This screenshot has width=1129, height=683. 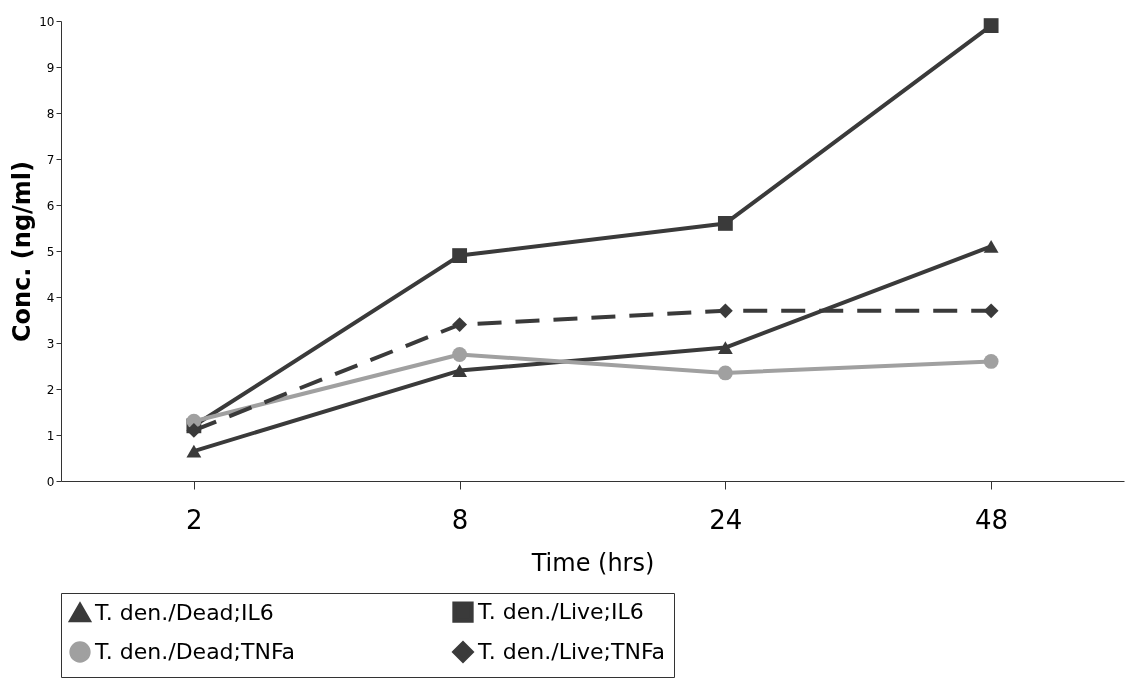 I want to click on y-tick-label: 8, so click(x=50, y=113).